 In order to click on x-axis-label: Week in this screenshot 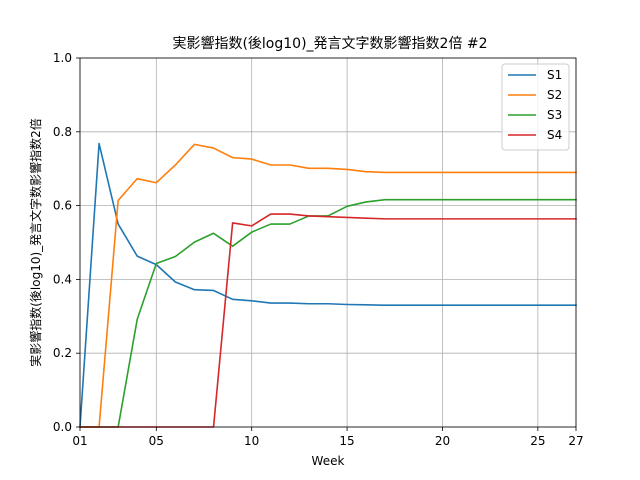, I will do `click(328, 461)`.